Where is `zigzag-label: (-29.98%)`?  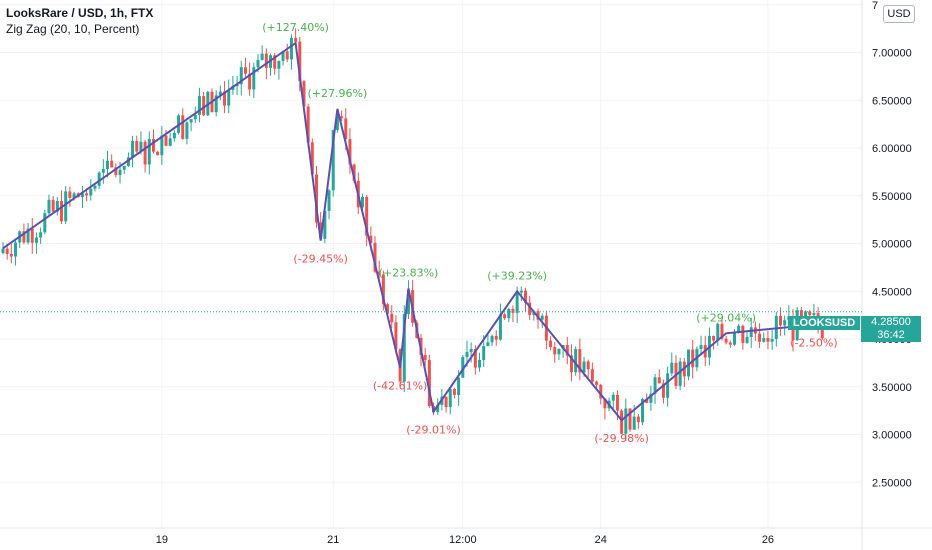
zigzag-label: (-29.98%) is located at coordinates (621, 438).